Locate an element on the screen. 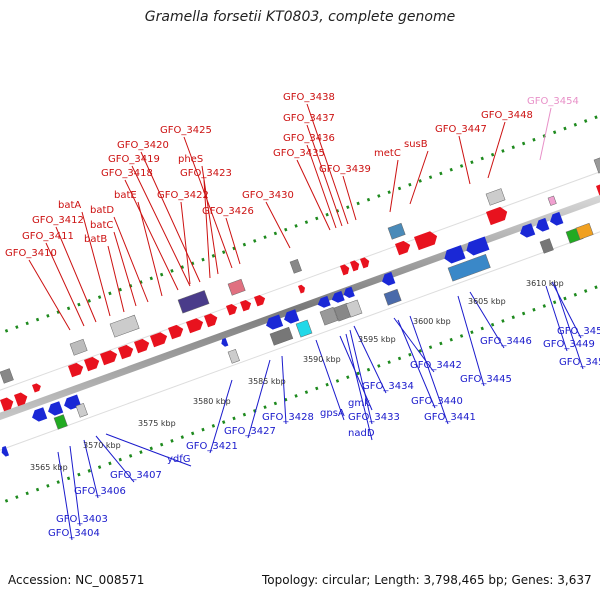 This screenshot has height=600, width=600. gene-label-reverse: GFO_3442 is located at coordinates (436, 365).